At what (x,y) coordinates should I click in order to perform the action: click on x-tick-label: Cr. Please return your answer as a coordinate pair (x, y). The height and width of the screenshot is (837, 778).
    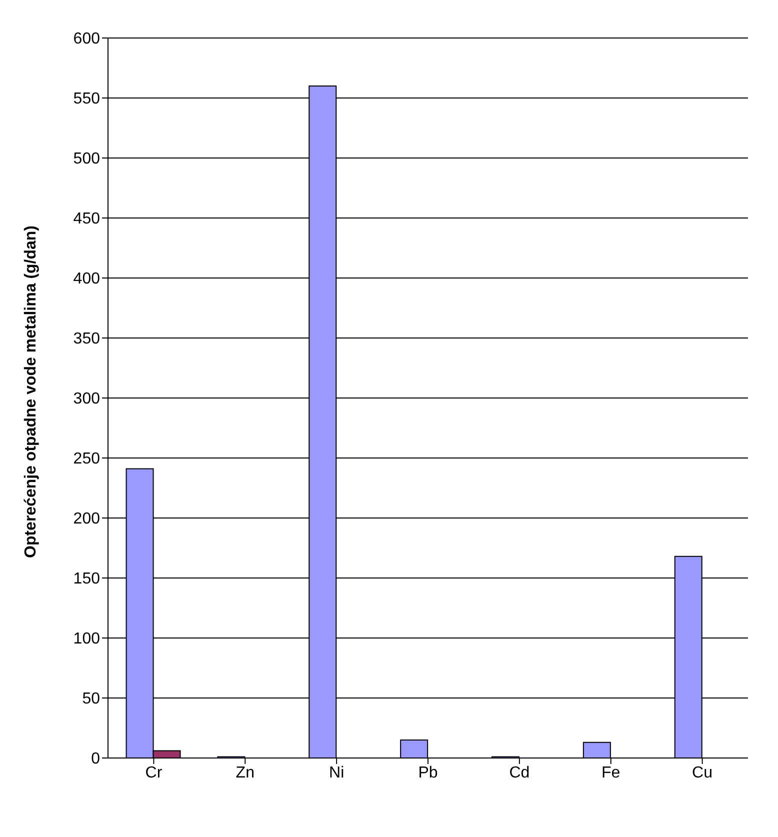
    Looking at the image, I should click on (154, 773).